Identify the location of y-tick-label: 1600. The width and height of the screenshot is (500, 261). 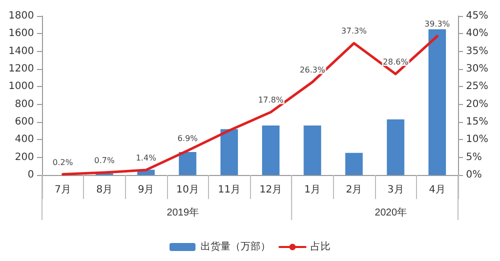
(21, 34).